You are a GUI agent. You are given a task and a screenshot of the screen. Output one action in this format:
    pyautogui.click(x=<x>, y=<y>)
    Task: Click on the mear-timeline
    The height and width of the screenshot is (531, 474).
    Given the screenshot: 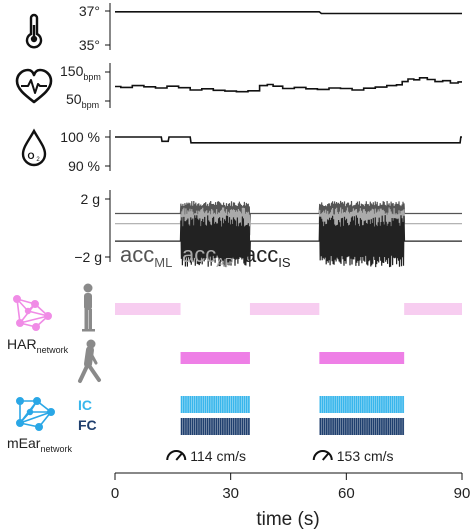 What is the action you would take?
    pyautogui.click(x=292, y=415)
    